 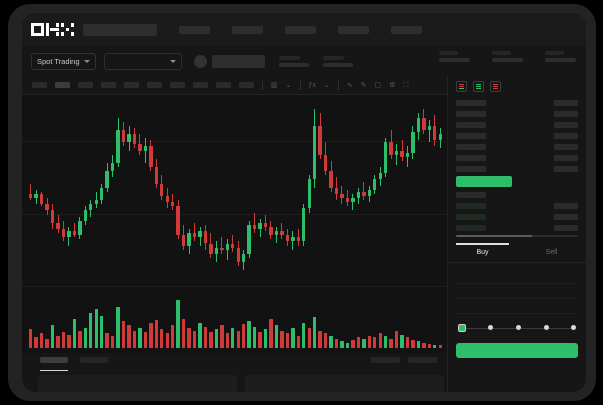 What do you see at coordinates (63, 61) in the screenshot?
I see `trading-mode-selector: Spot Trading` at bounding box center [63, 61].